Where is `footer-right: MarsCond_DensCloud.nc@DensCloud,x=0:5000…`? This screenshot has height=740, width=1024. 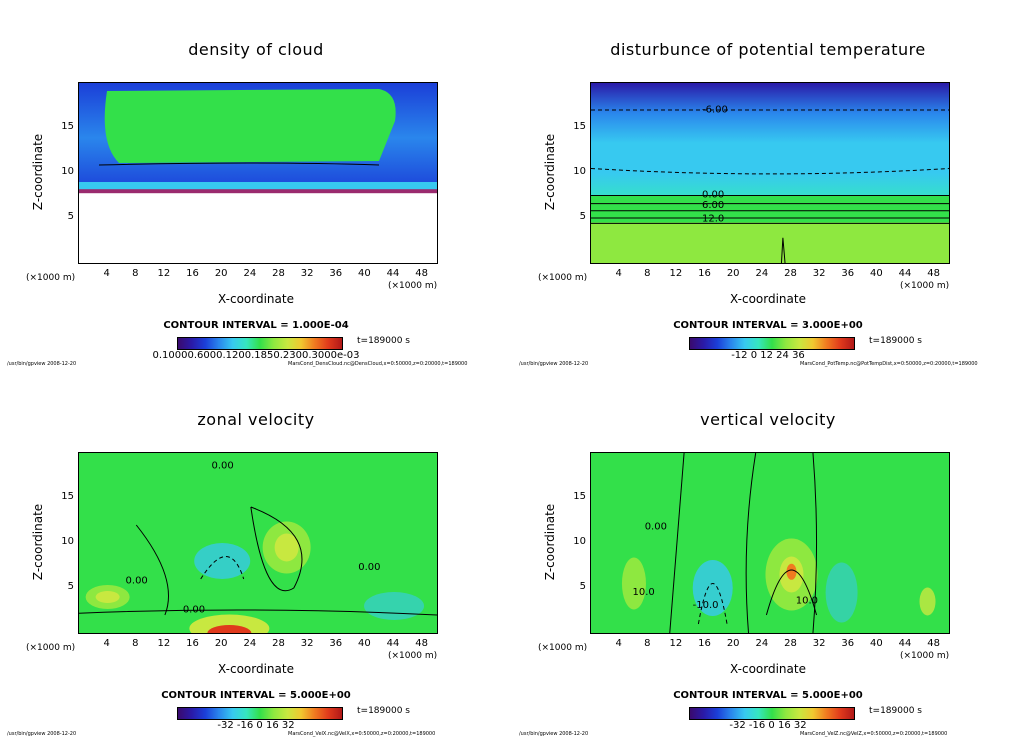
footer-right: MarsCond_DensCloud.nc@DensCloud,x=0:5000… is located at coordinates (378, 364).